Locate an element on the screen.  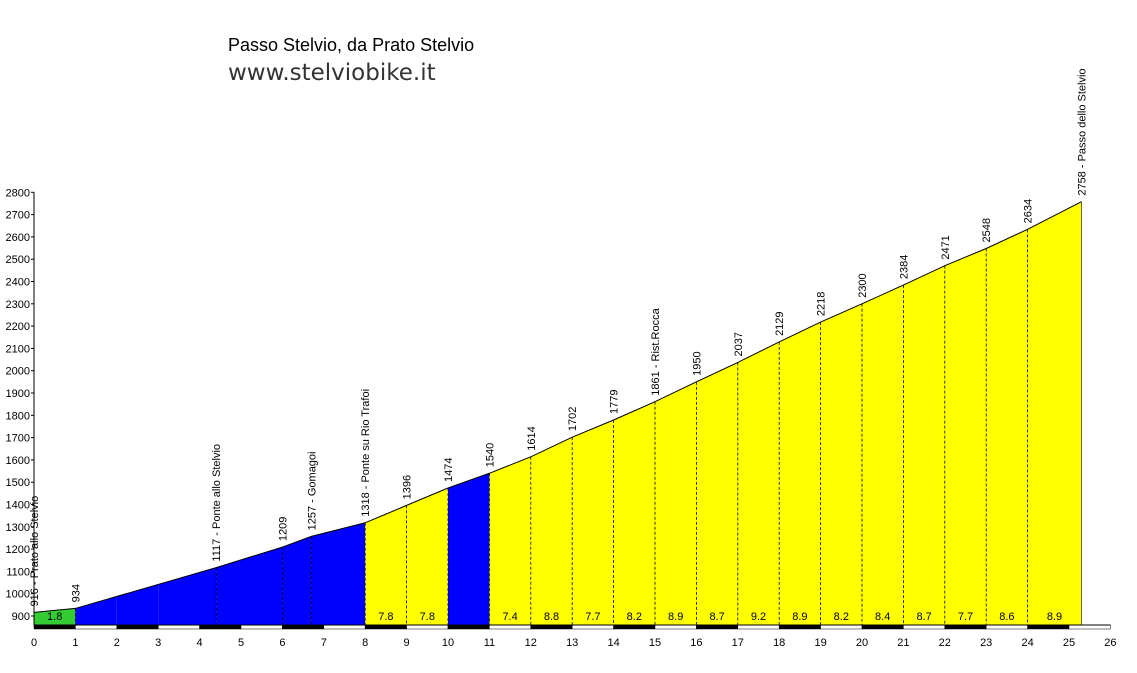
elevation-label: 2758 - Passo dello Stelvio is located at coordinates (1082, 131).